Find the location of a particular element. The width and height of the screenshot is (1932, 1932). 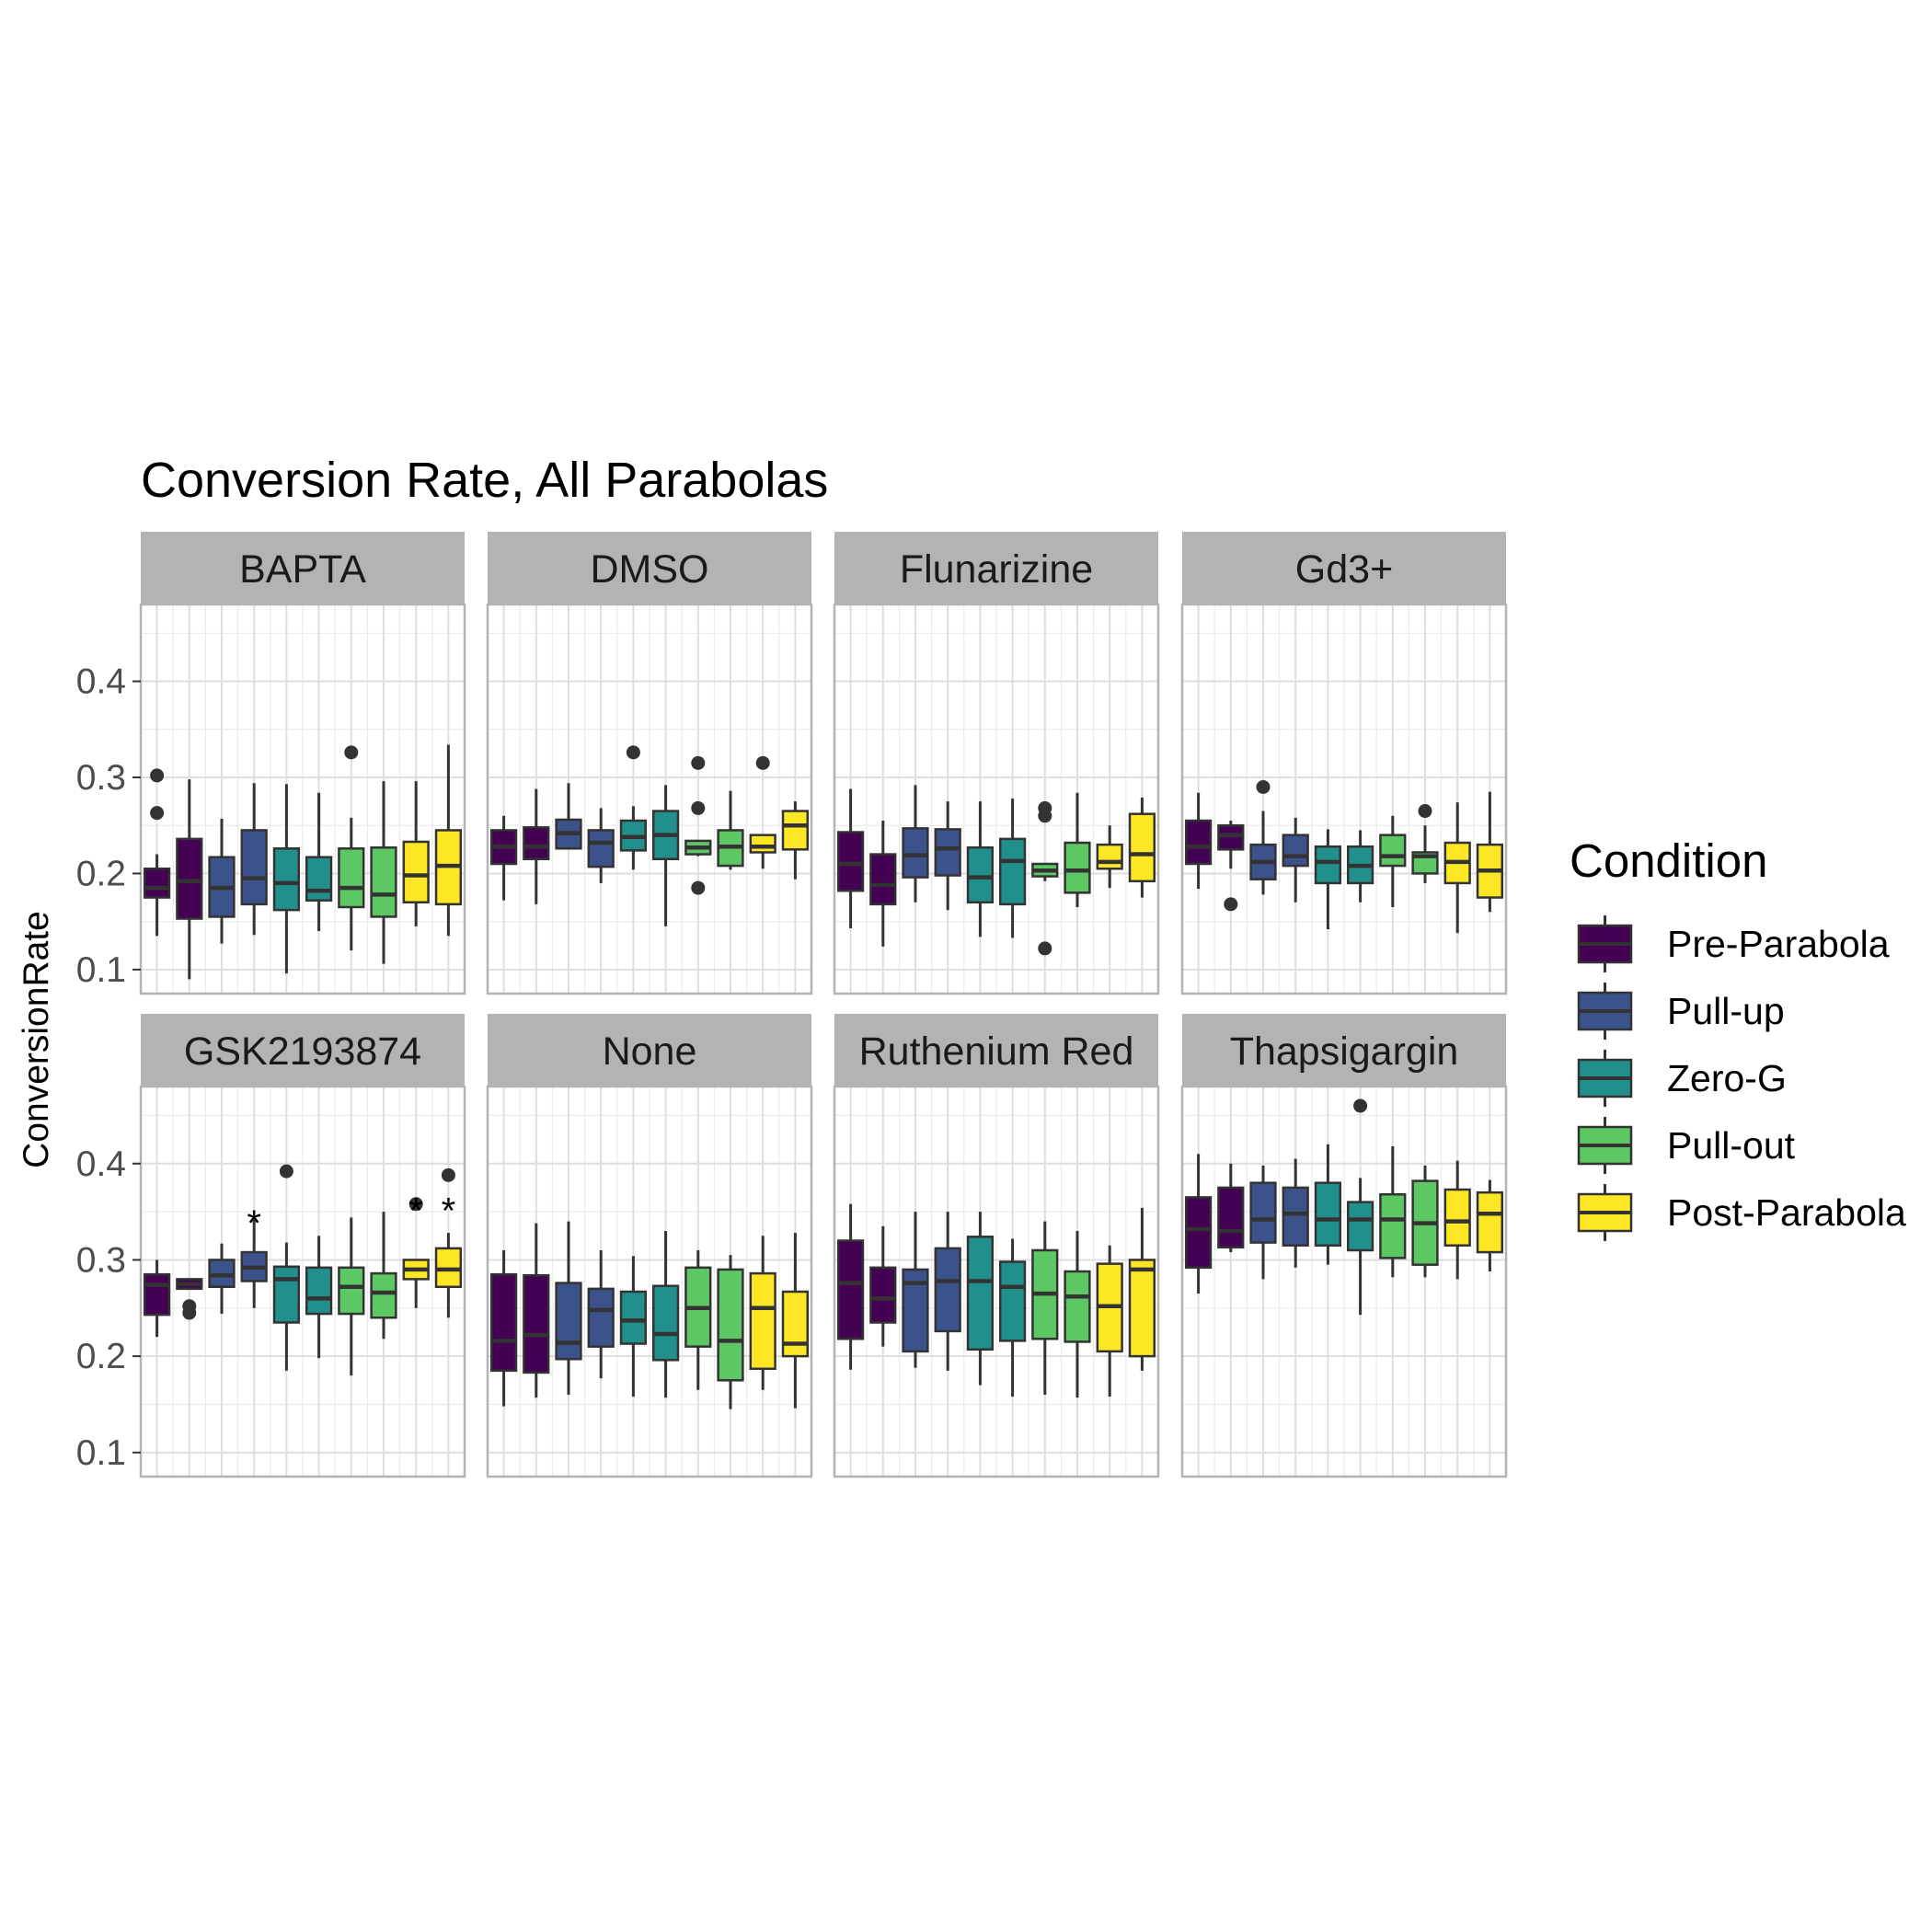

legend-label: Pull-up is located at coordinates (1726, 1011).